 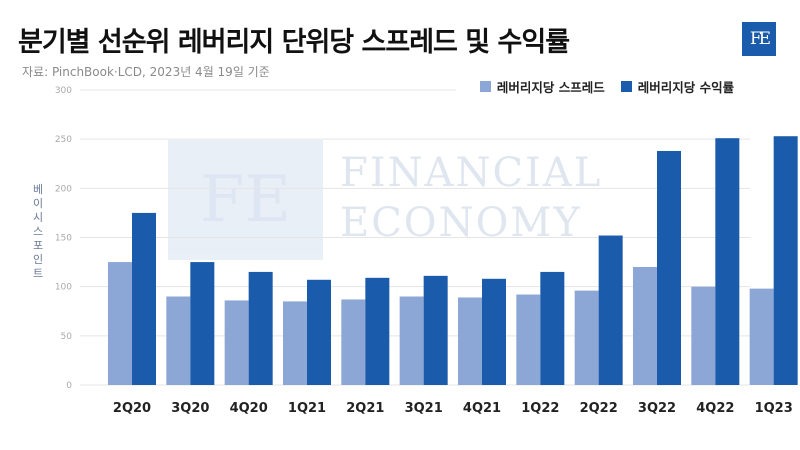 I want to click on x-tick-label: 4Q20, so click(x=249, y=408).